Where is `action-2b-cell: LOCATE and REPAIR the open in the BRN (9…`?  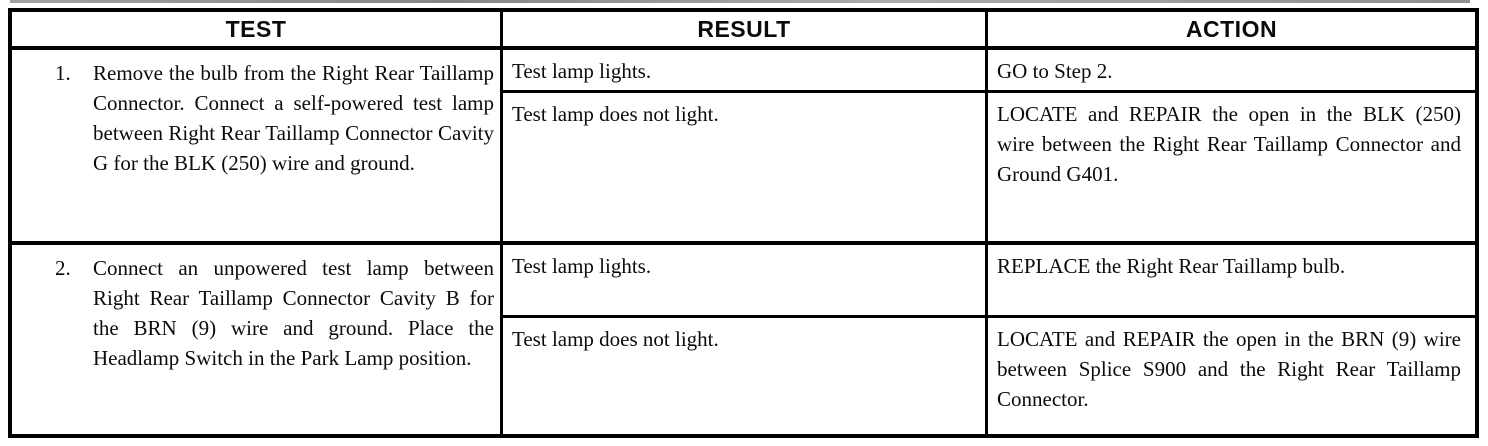
action-2b-cell: LOCATE and REPAIR the open in the BRN (9… is located at coordinates (1229, 369).